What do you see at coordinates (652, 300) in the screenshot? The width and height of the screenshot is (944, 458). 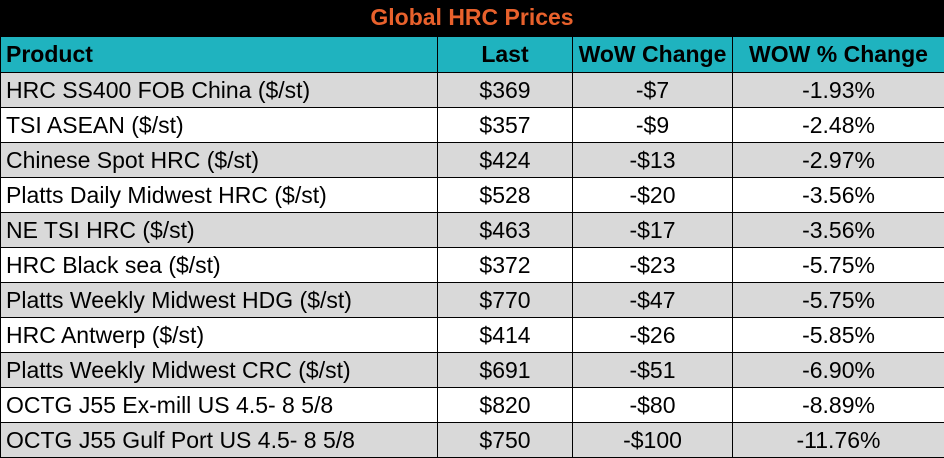 I see `wow-change-cell: -$47` at bounding box center [652, 300].